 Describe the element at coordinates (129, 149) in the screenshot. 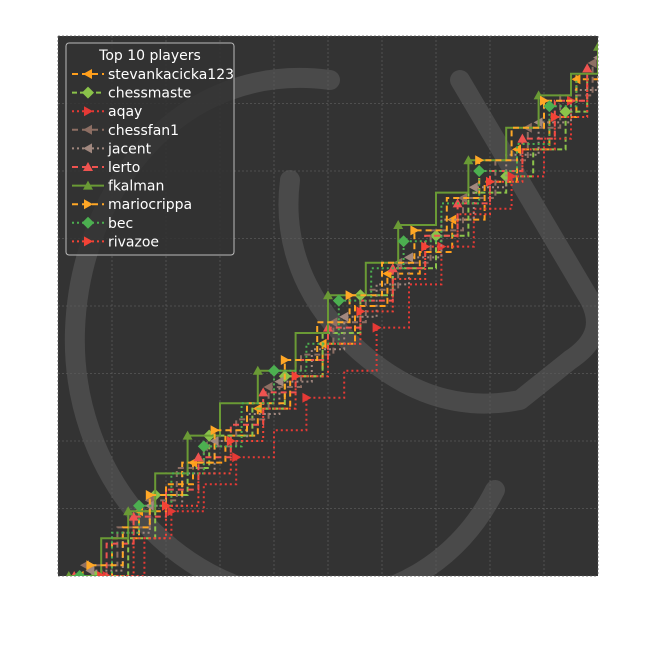

I see `legend-label: jacent` at that location.